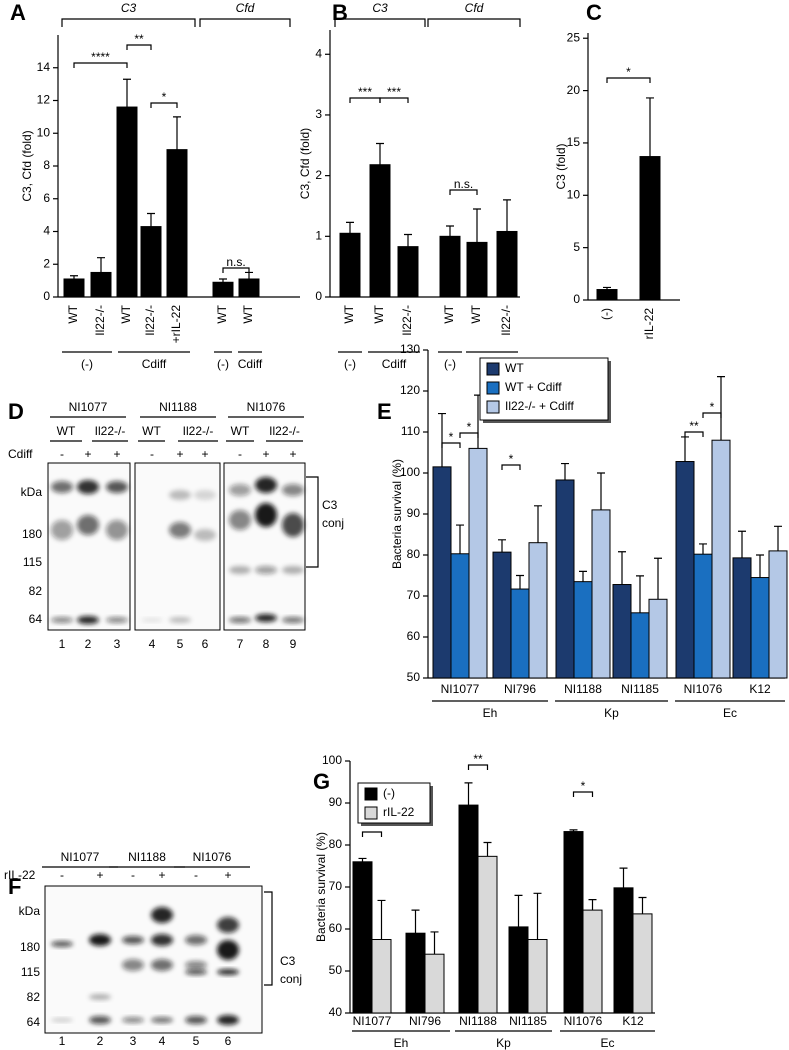 The image size is (789, 1050). Describe the element at coordinates (414, 636) in the screenshot. I see `y-tick-label: 60` at that location.